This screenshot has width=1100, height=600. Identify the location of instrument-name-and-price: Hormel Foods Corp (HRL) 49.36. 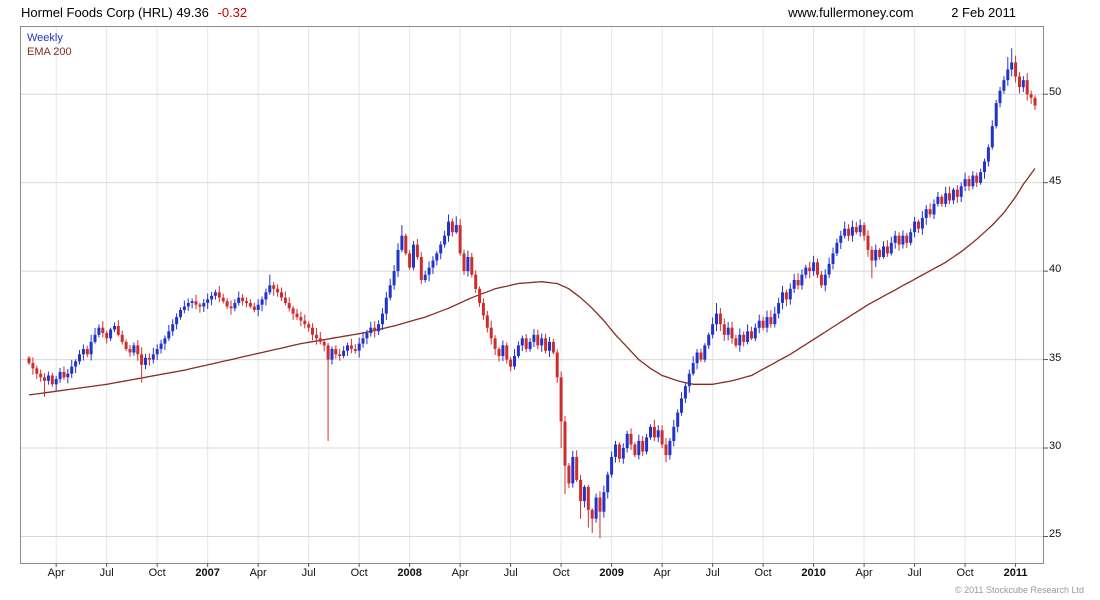
(115, 12).